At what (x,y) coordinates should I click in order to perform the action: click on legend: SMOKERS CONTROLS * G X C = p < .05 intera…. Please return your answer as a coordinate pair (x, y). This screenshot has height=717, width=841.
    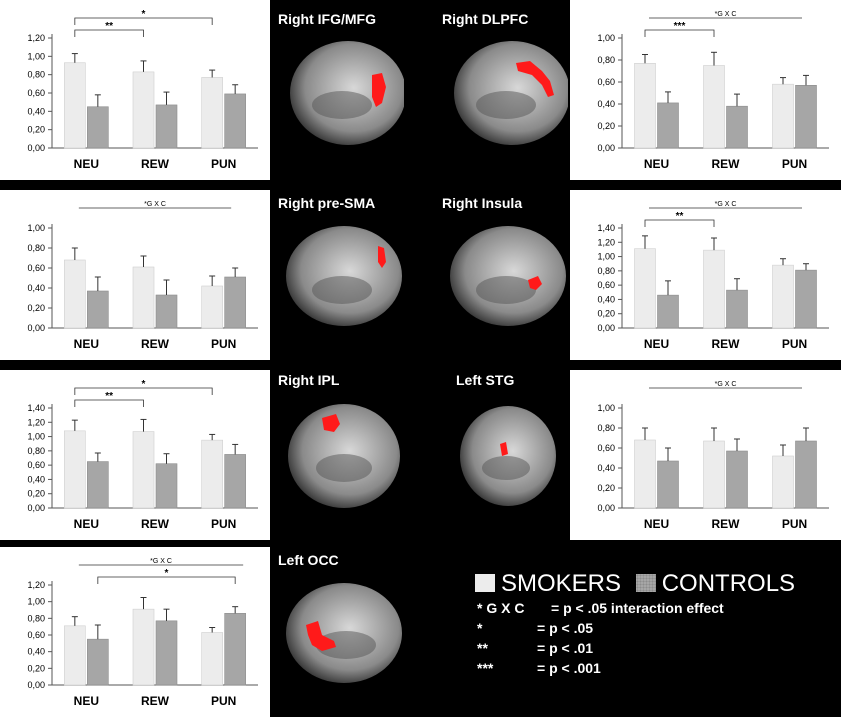
    Looking at the image, I should click on (655, 624).